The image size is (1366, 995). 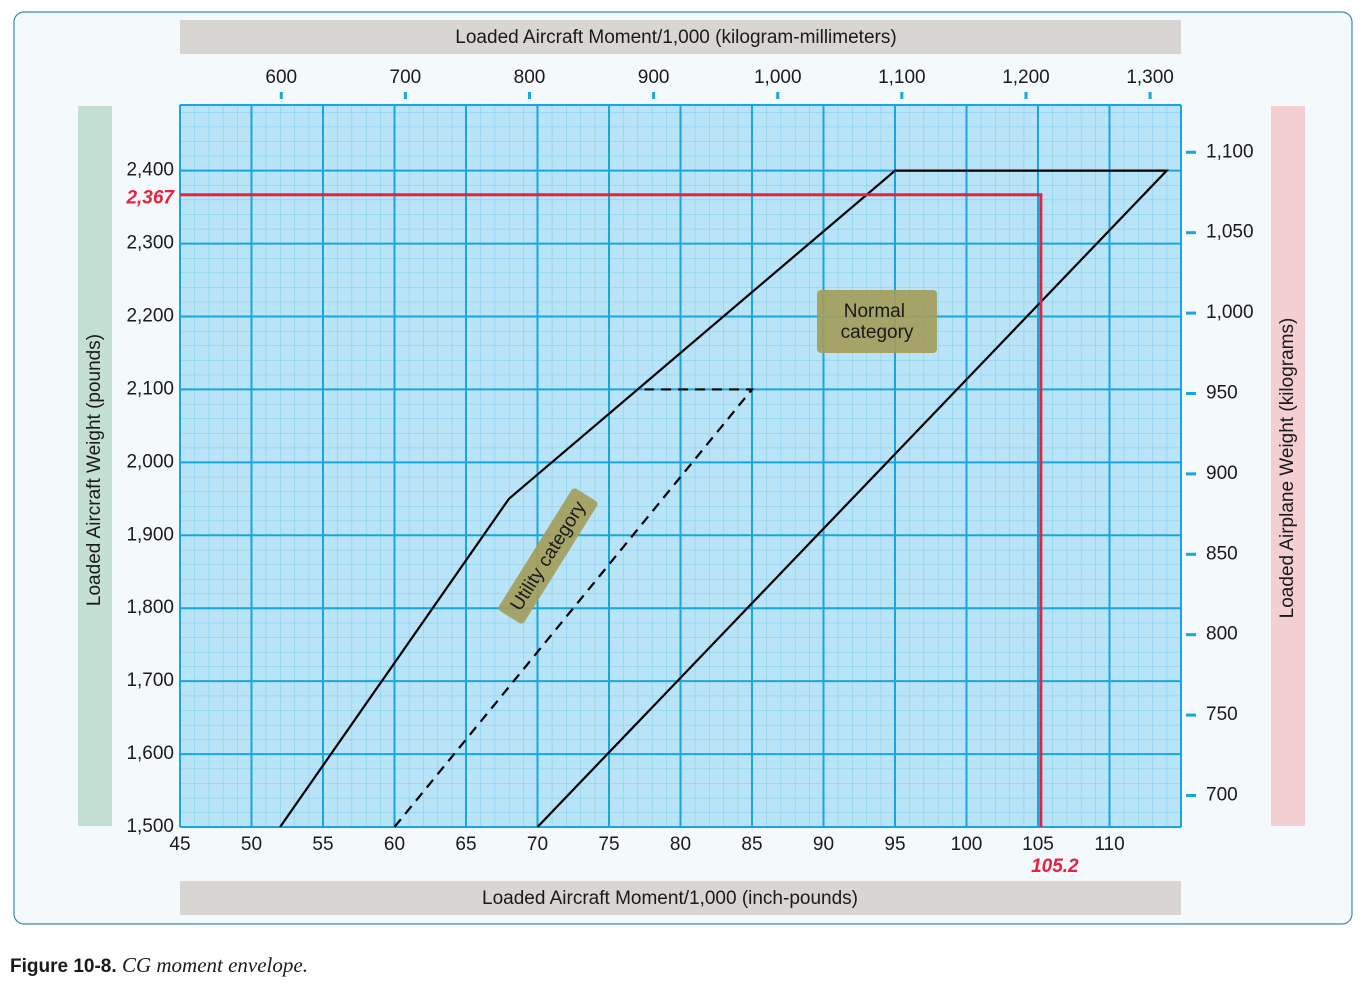 What do you see at coordinates (537, 844) in the screenshot?
I see `x-tick-label: 70` at bounding box center [537, 844].